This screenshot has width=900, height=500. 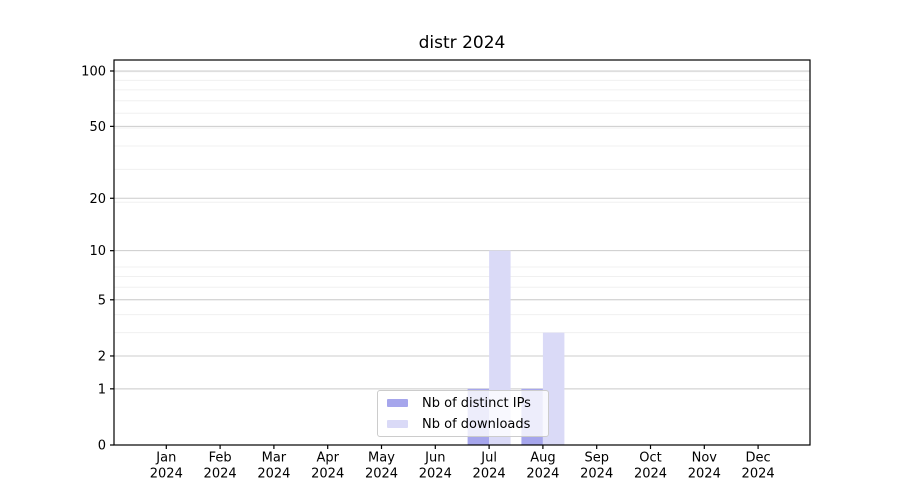 What do you see at coordinates (596, 458) in the screenshot?
I see `x-tick-label-month: Sep` at bounding box center [596, 458].